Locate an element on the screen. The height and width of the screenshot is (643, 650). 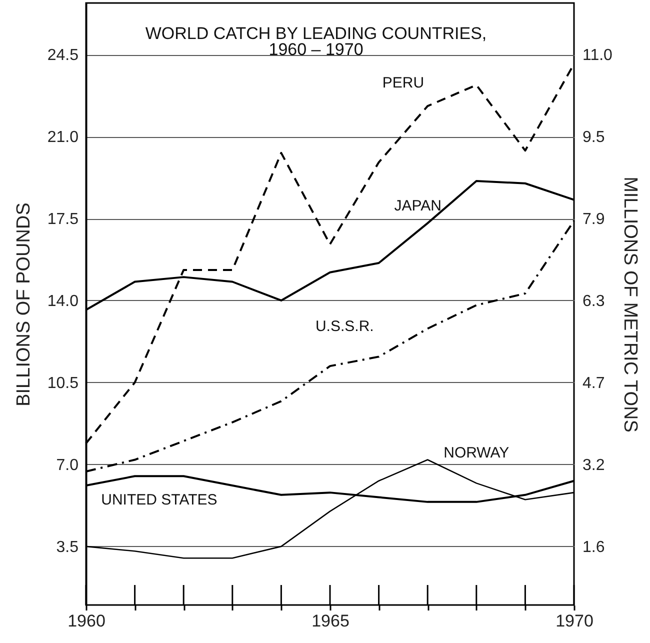
series-label: UNITED STATES is located at coordinates (159, 500).